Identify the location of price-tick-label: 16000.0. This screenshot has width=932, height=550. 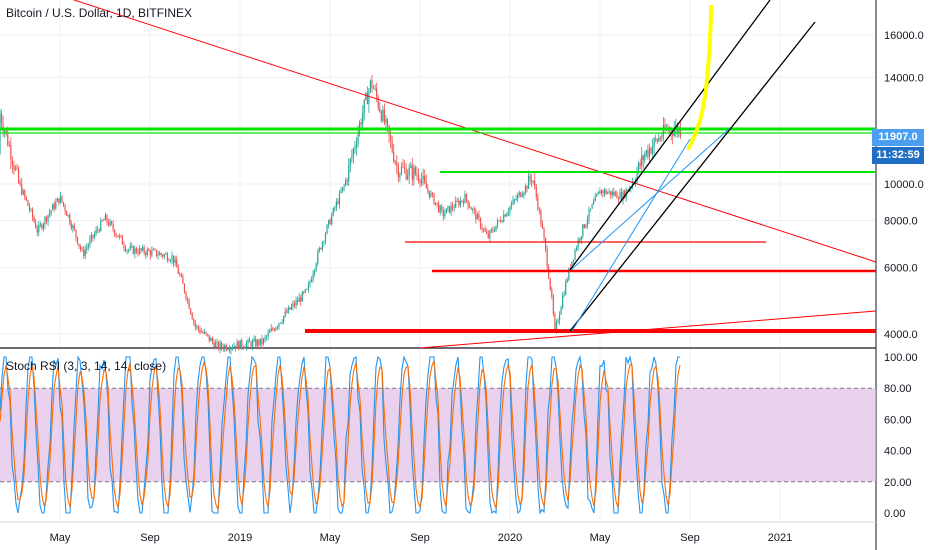
(904, 36).